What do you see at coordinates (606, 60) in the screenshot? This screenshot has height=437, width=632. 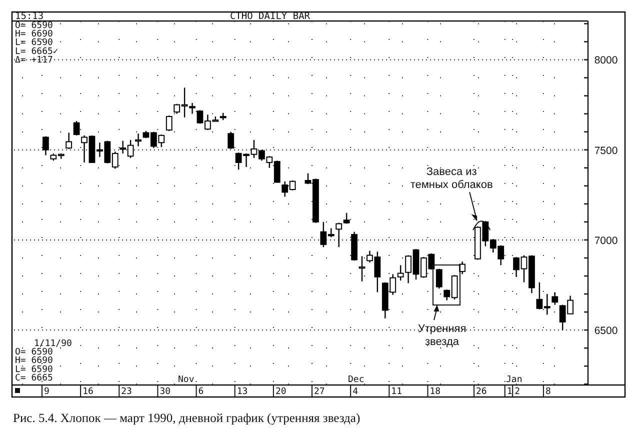 I see `y-tick-label: 8000` at bounding box center [606, 60].